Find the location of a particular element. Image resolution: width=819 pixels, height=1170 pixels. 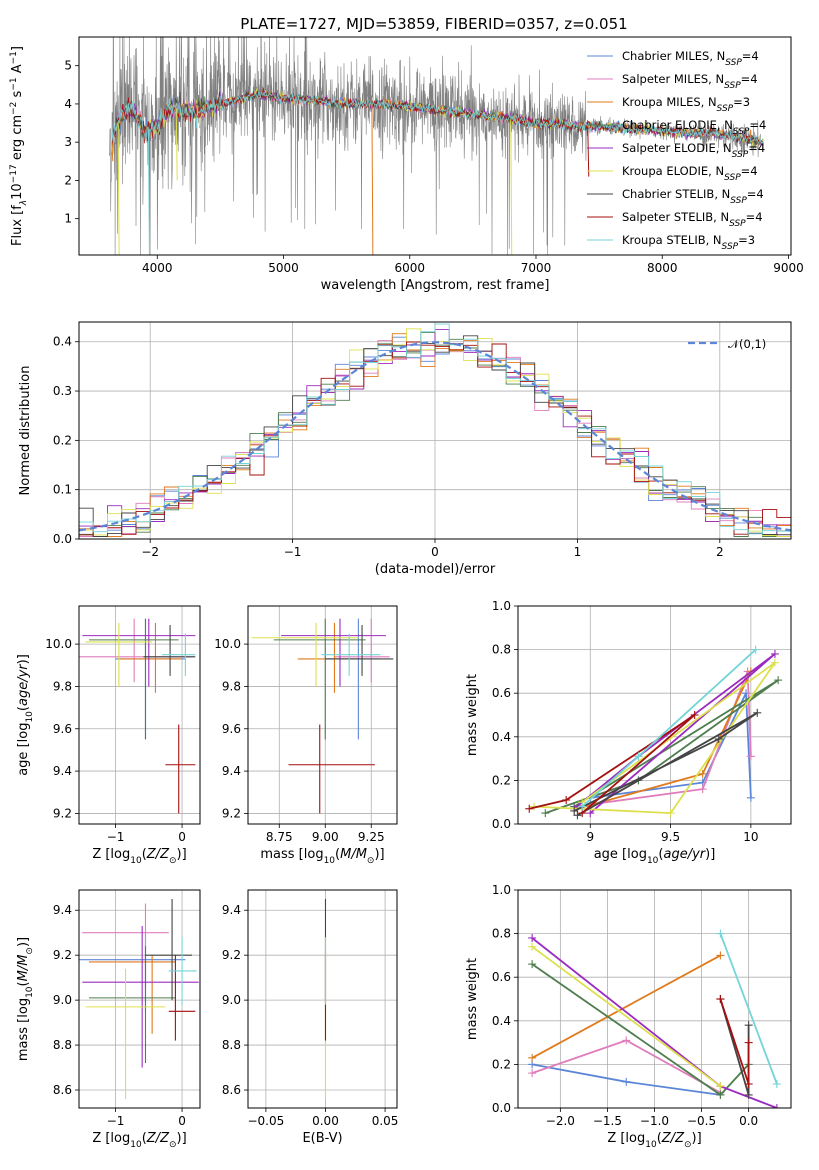

x-tick-label: 1 is located at coordinates (578, 552).